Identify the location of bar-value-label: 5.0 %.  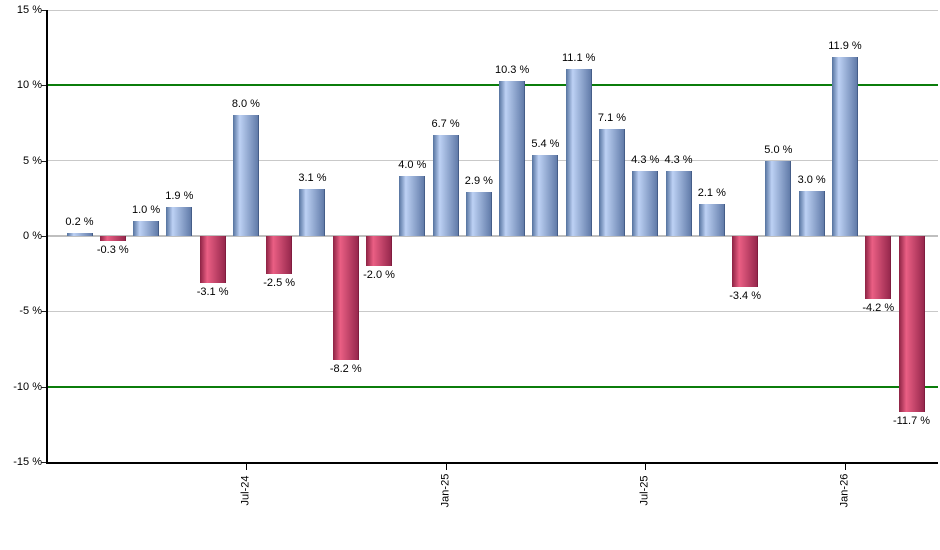
(778, 149).